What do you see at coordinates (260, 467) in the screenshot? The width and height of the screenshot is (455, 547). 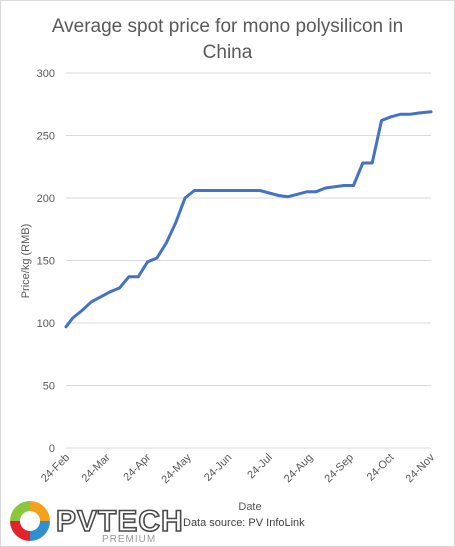 I see `x-tick-label: 24-Jul` at bounding box center [260, 467].